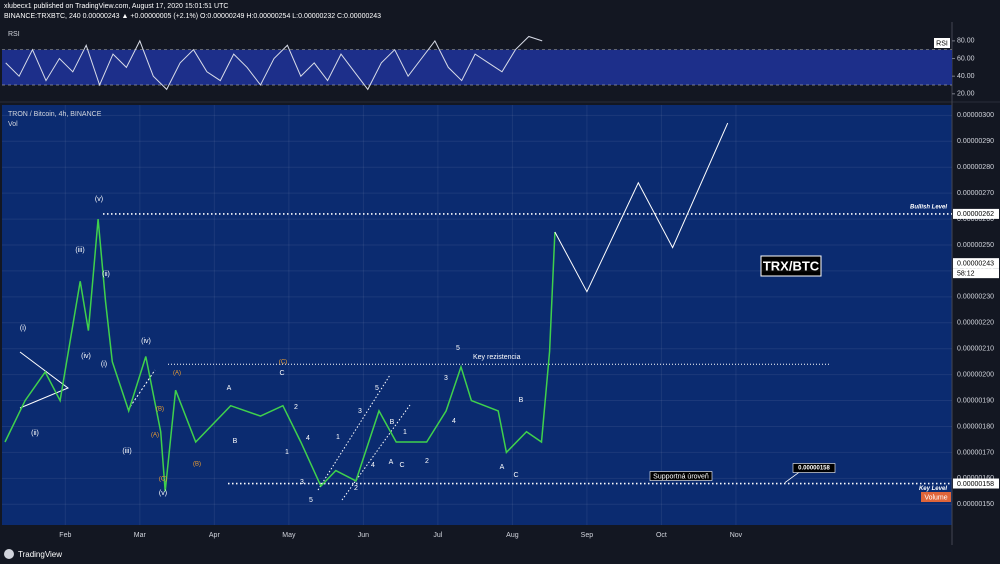  I want to click on rsi-title: RSI, so click(14, 34).